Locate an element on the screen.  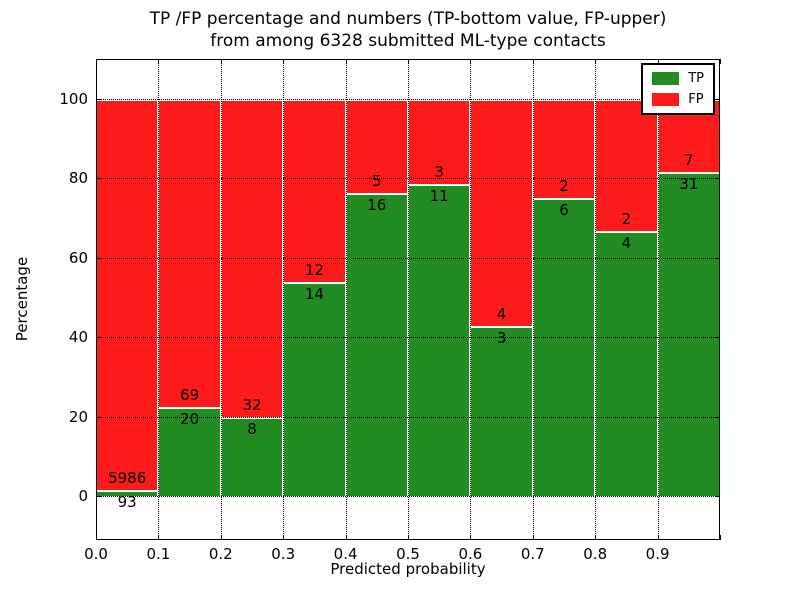
legend-label-fp: FP is located at coordinates (696, 99).